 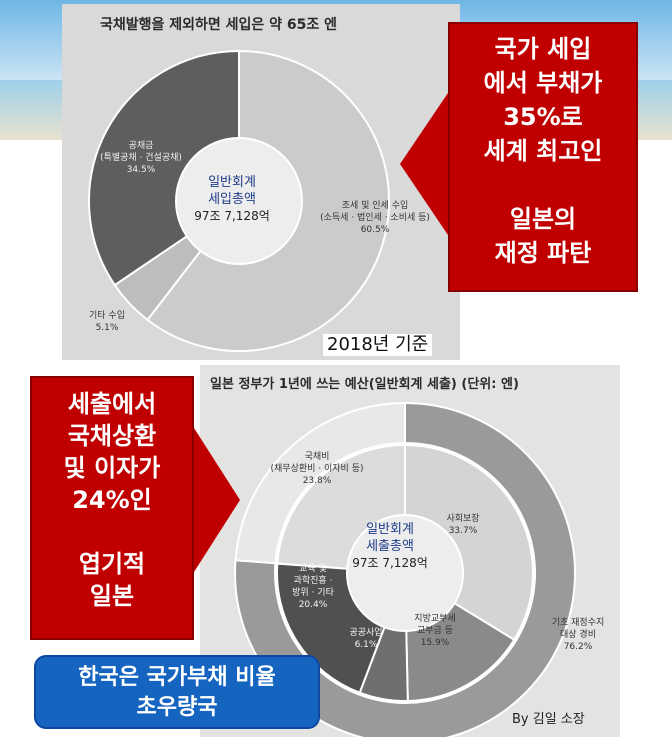 I want to click on callout-line: 24%인, so click(x=112, y=500).